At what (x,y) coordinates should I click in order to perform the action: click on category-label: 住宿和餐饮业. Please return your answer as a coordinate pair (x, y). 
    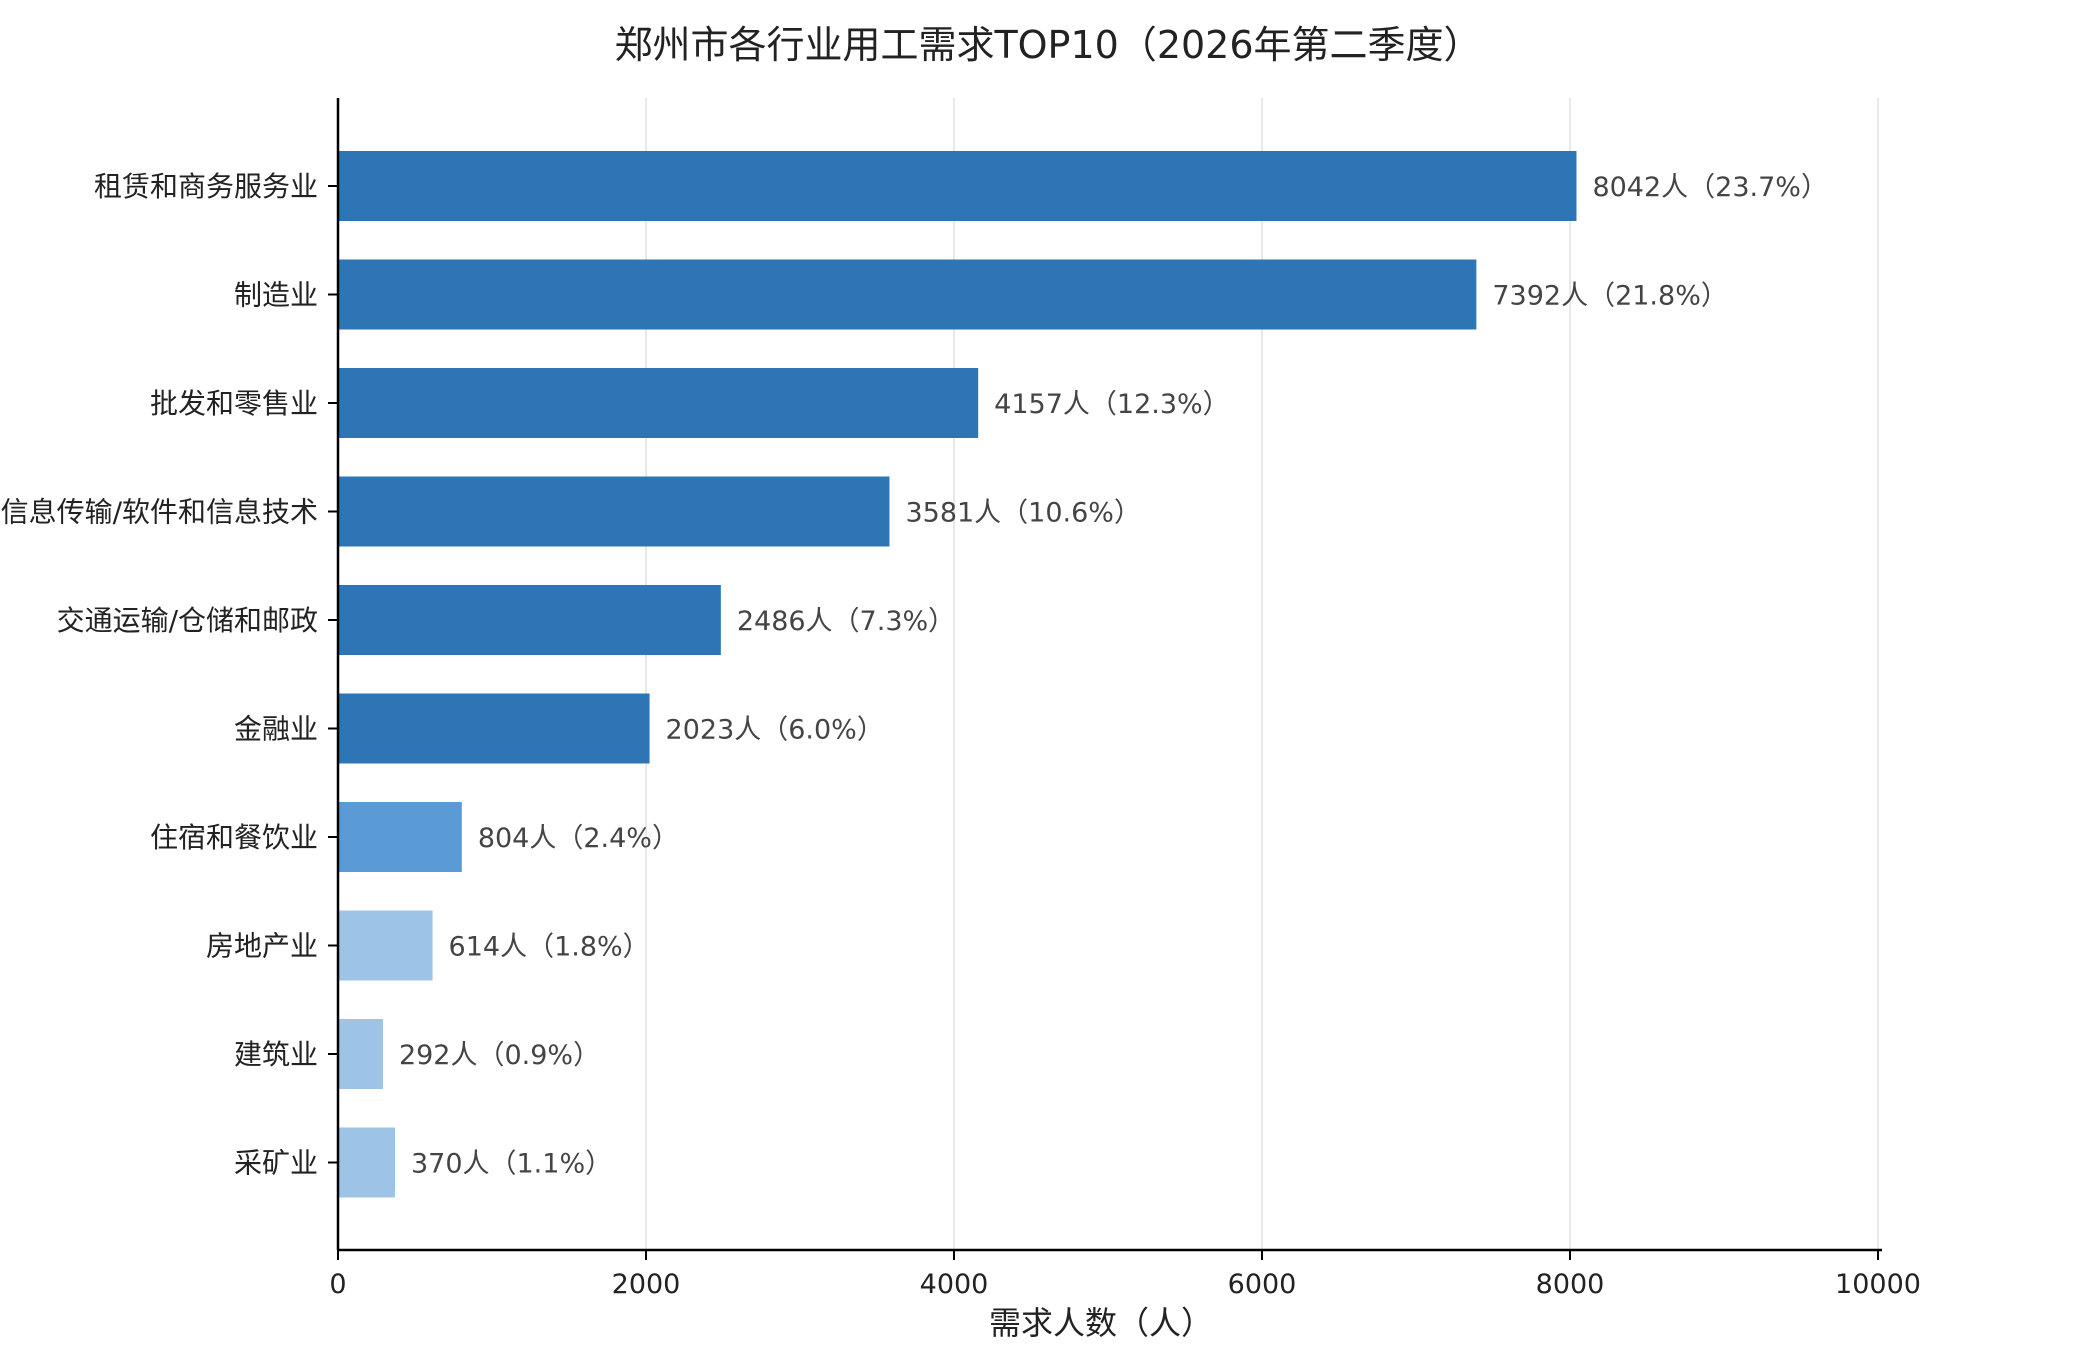
    Looking at the image, I should click on (234, 837).